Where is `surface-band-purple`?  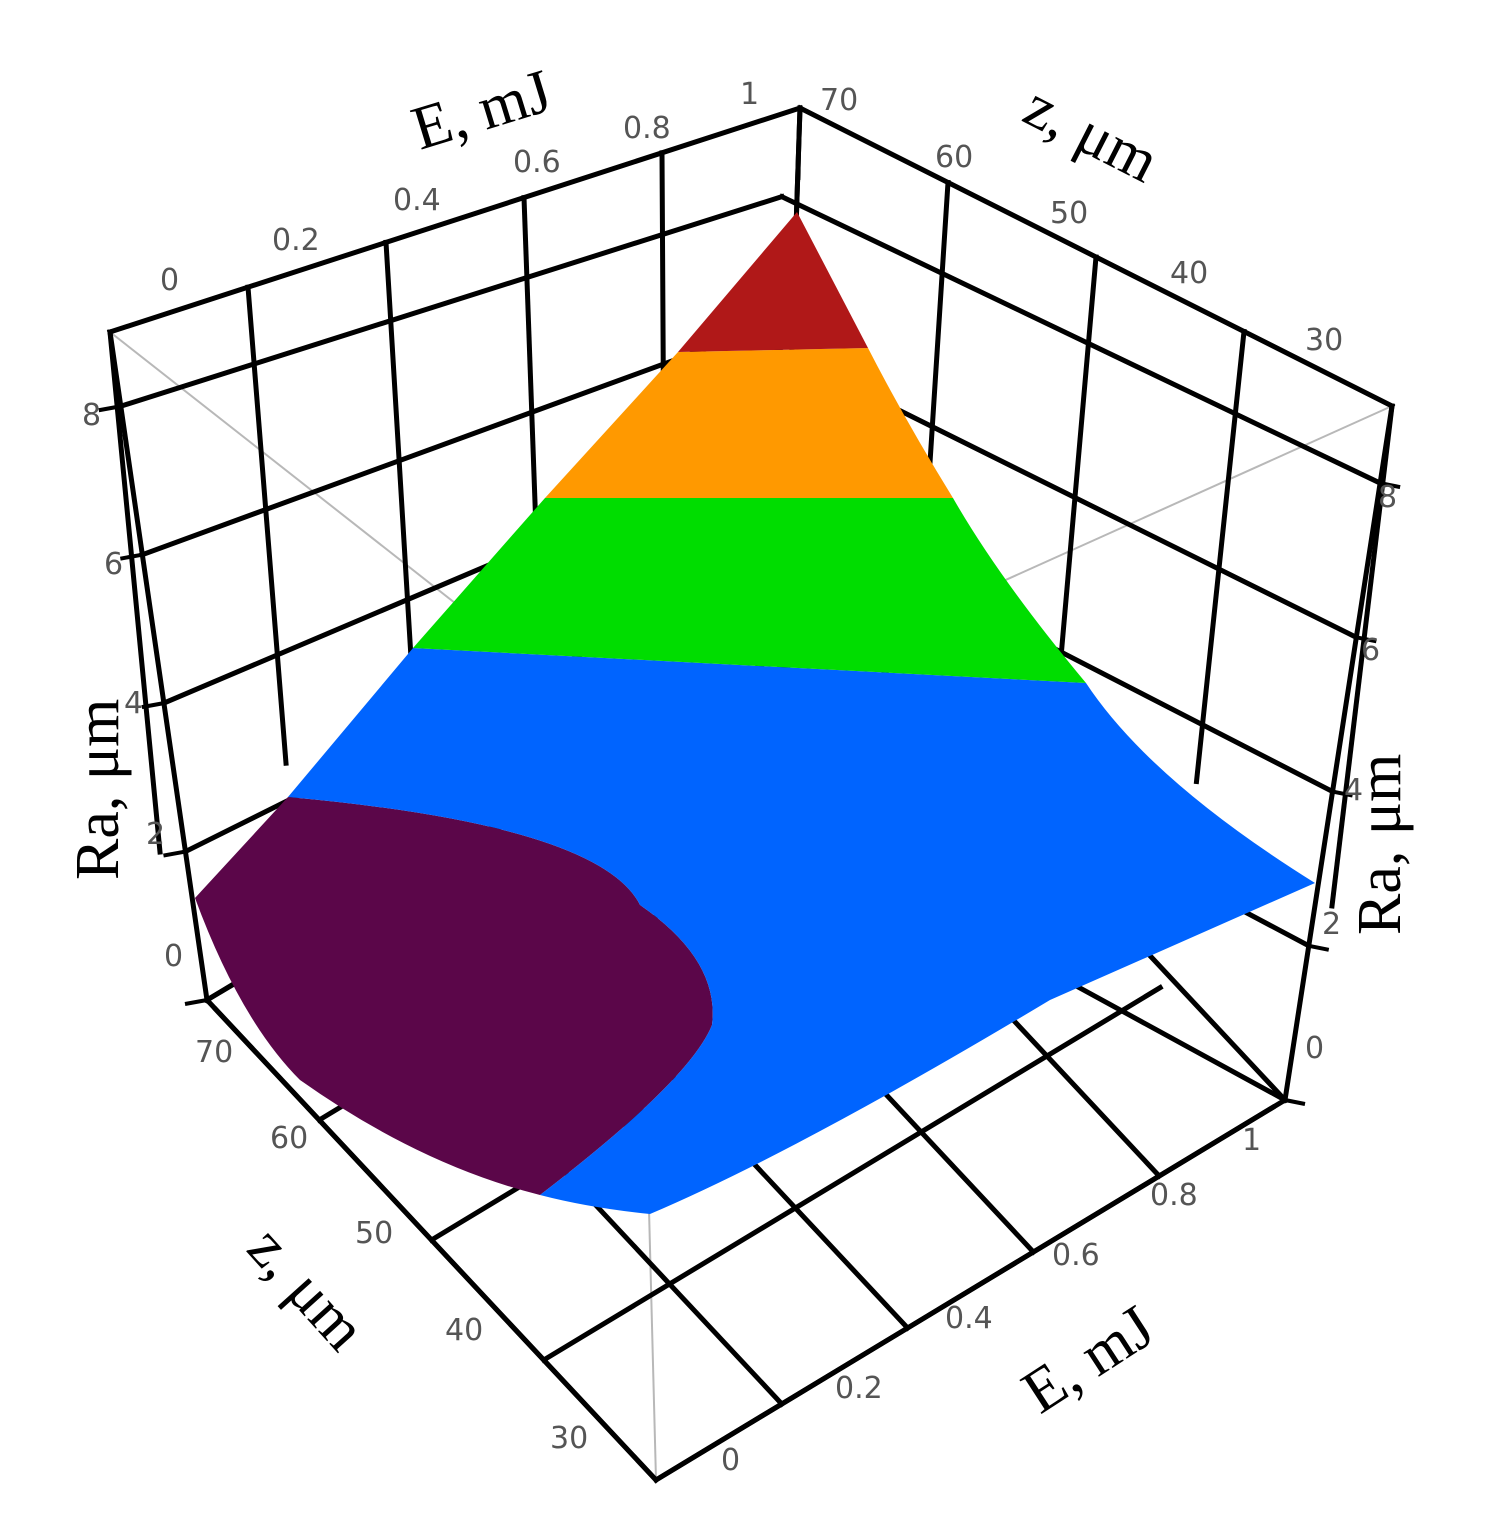
surface-band-purple is located at coordinates (454, 996).